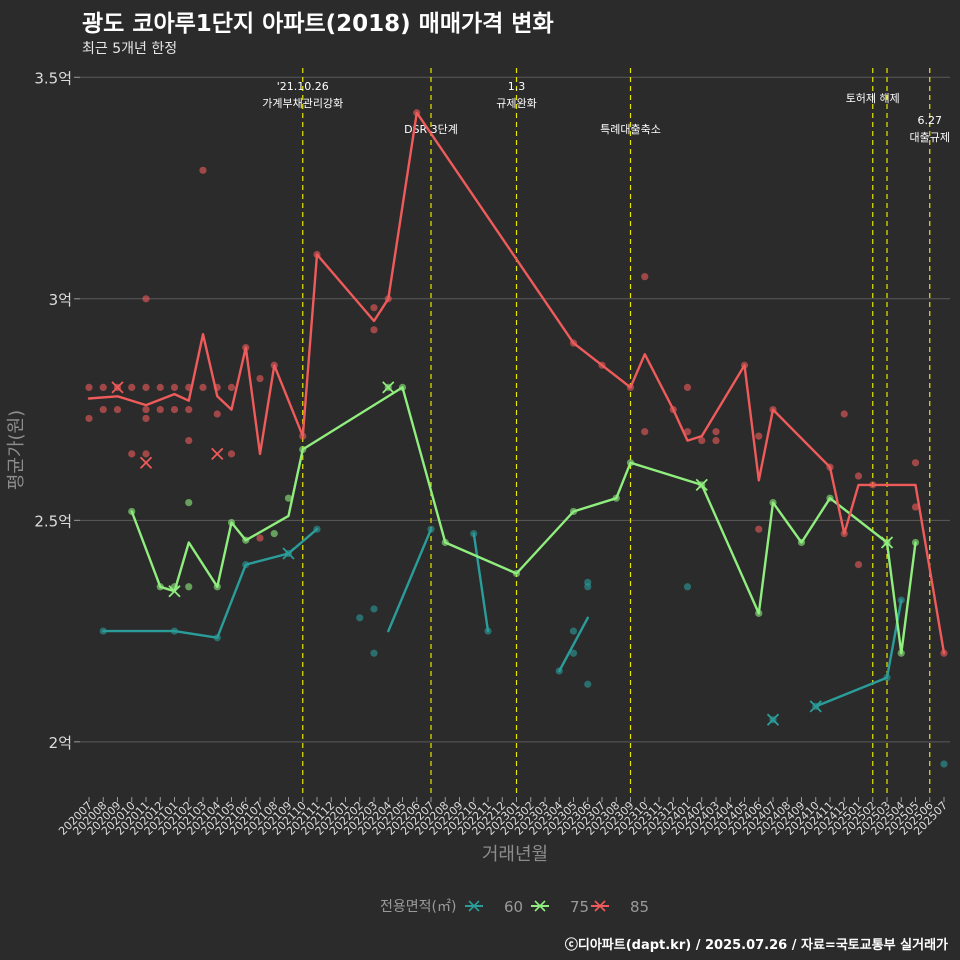 This screenshot has height=960, width=960. I want to click on legend-label: 75, so click(579, 907).